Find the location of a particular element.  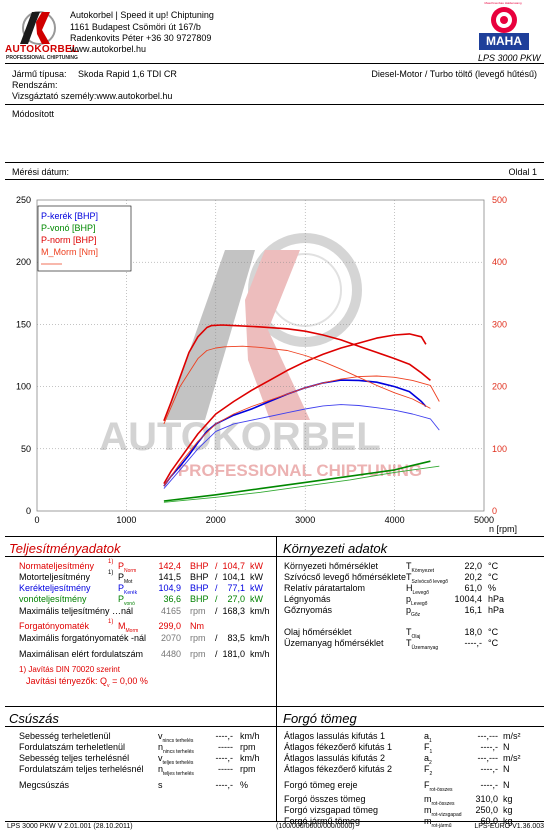

legend-p-vono: P-vonó [BHP] is located at coordinates (68, 228).